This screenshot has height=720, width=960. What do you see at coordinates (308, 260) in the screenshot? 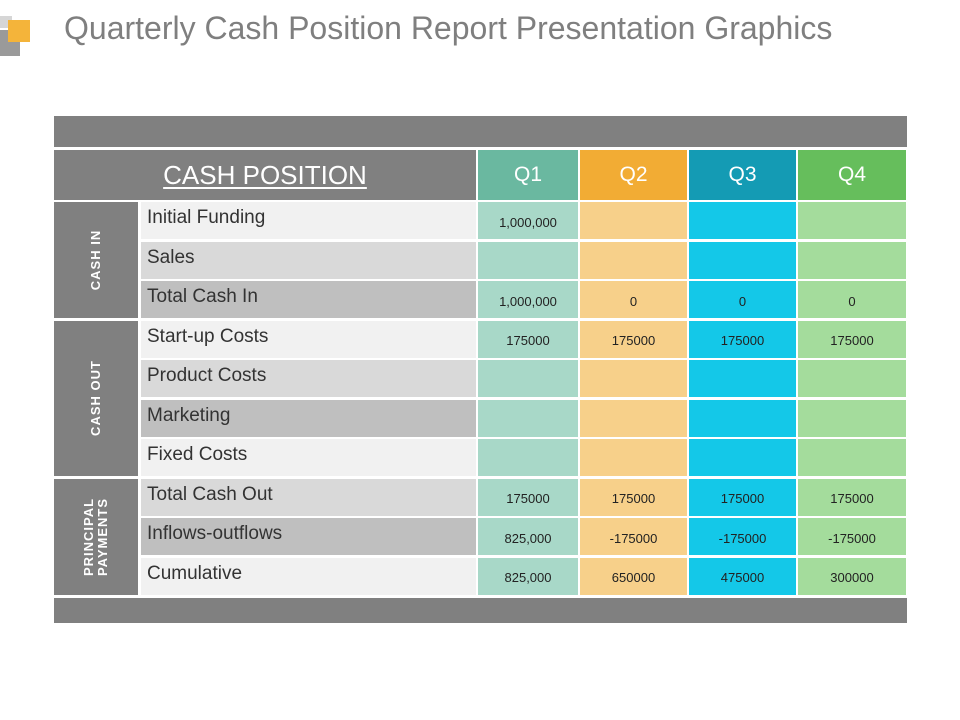
I see `row-label: Sales` at bounding box center [308, 260].